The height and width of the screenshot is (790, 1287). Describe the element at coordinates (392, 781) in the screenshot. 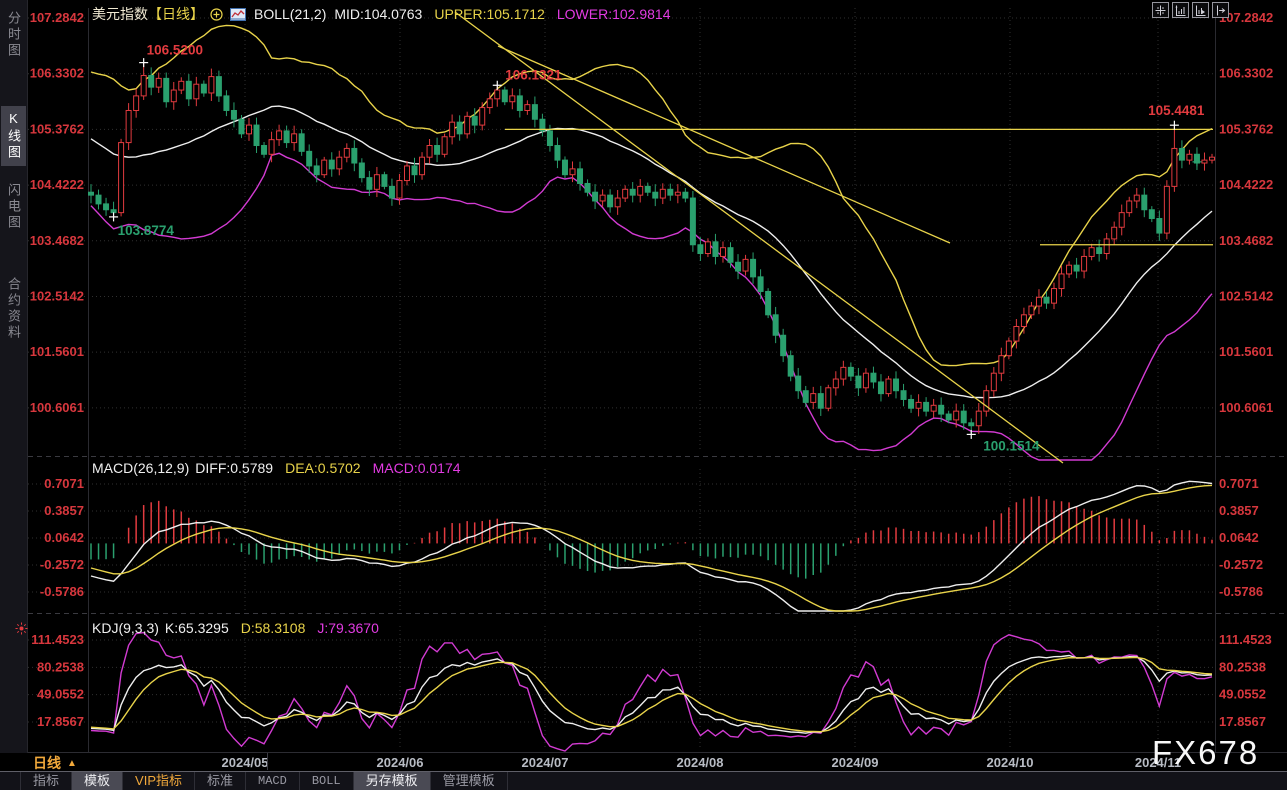

I see `tab-save-template: 另存模板` at that location.